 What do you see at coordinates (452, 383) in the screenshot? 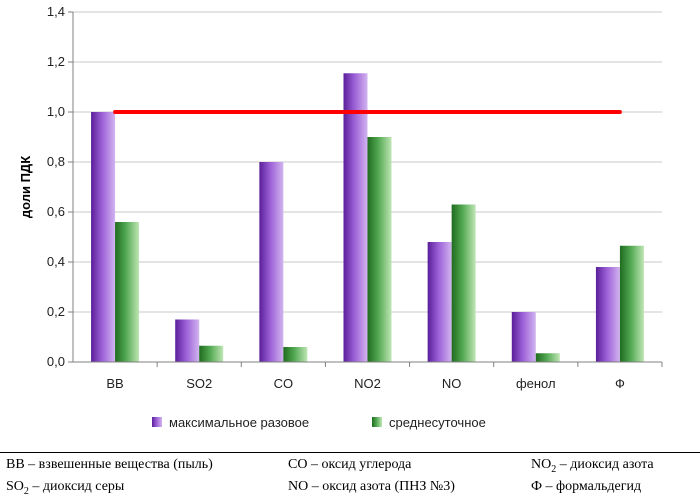
I see `x-tick-label: NO` at bounding box center [452, 383].